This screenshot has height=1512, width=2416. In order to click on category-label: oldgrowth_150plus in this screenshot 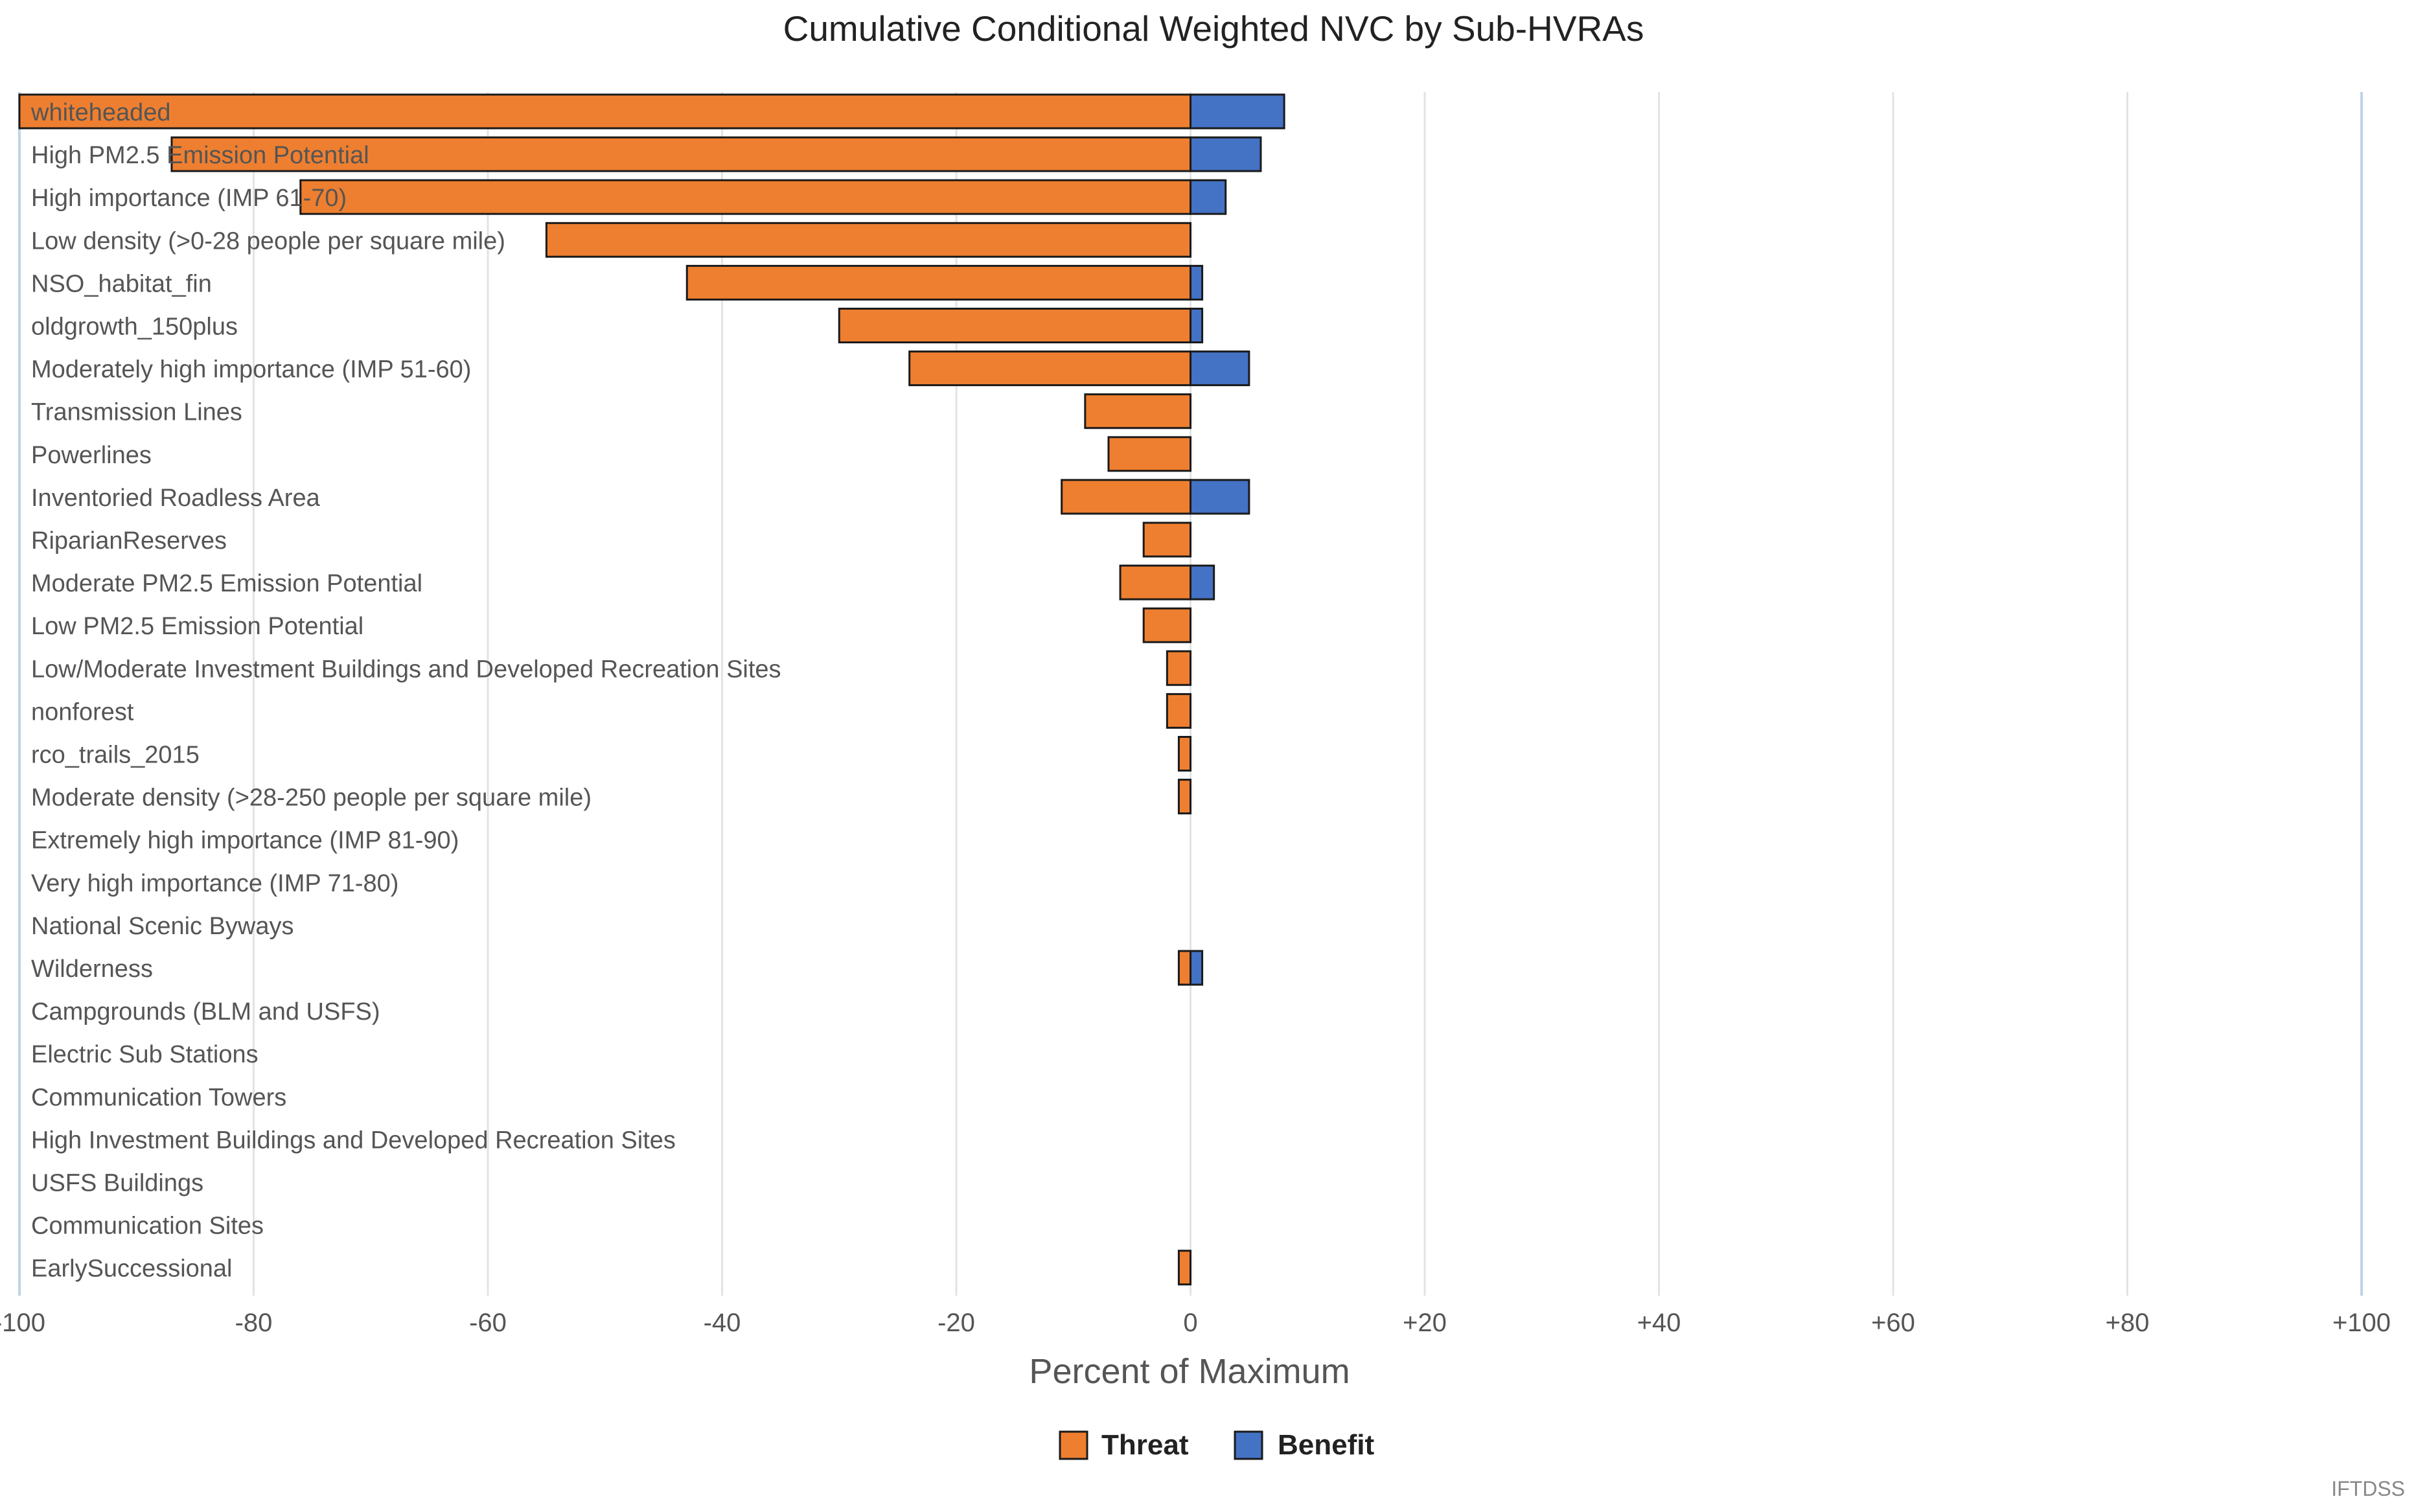, I will do `click(134, 327)`.